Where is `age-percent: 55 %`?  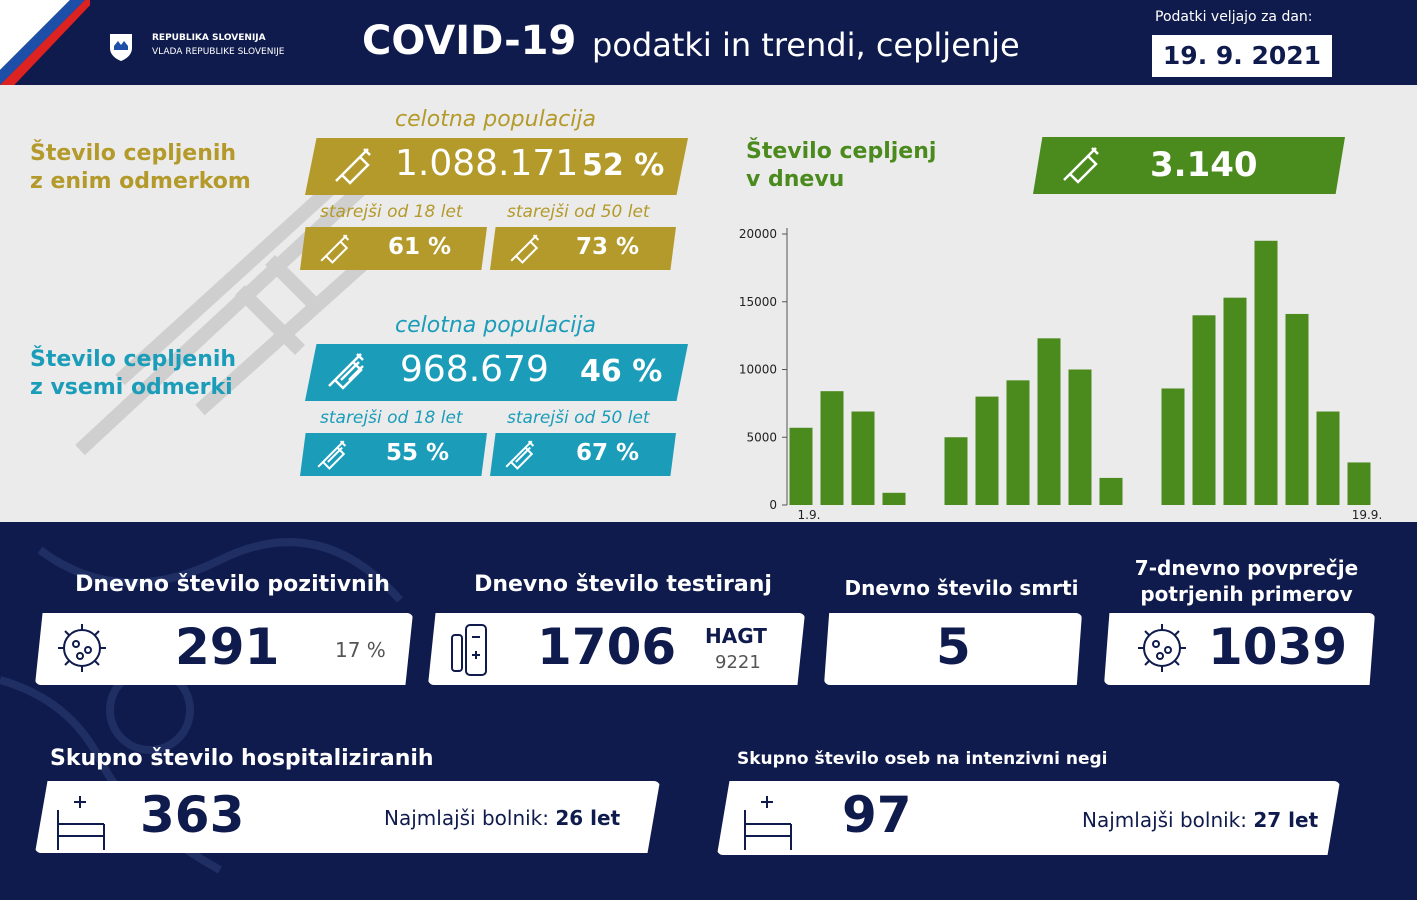 age-percent: 55 % is located at coordinates (418, 453).